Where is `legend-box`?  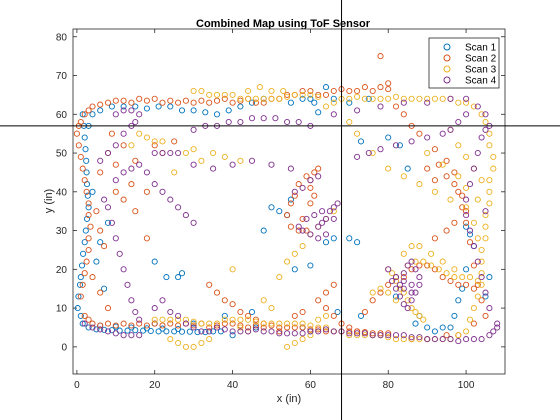
legend-box is located at coordinates (464, 63).